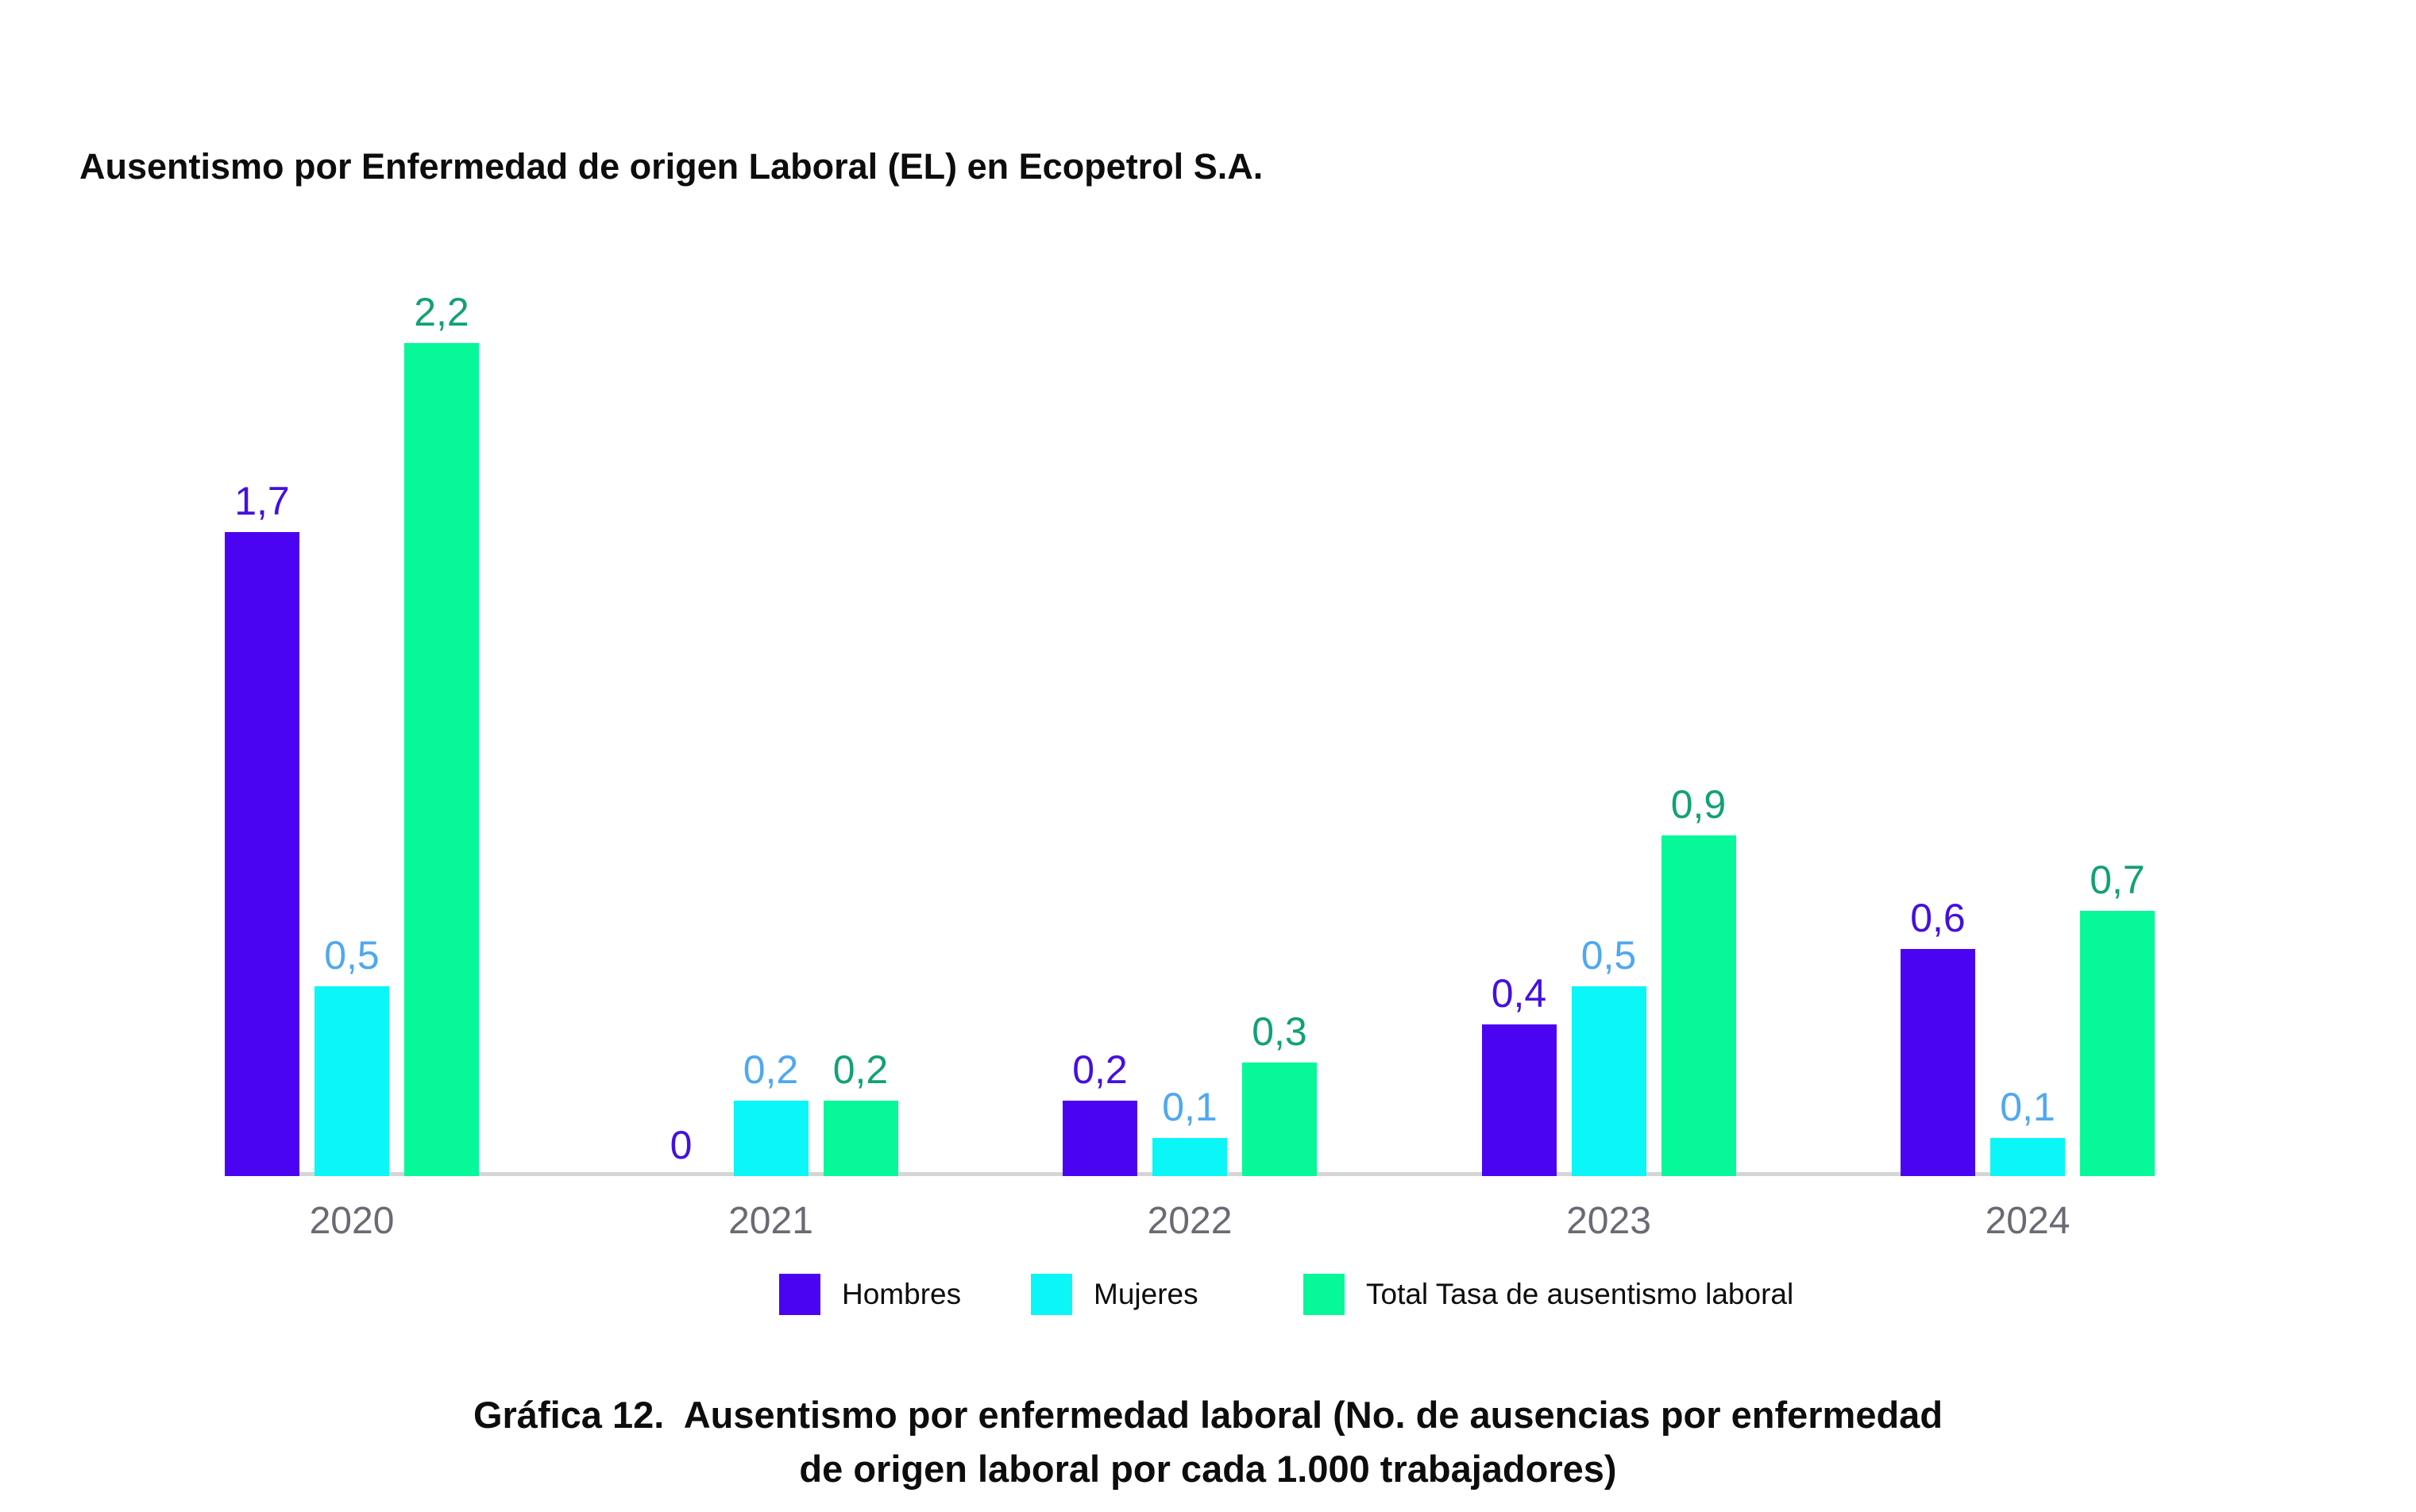 The image size is (2416, 1512). Describe the element at coordinates (2028, 1221) in the screenshot. I see `x-axis-tick-label: 2024` at that location.